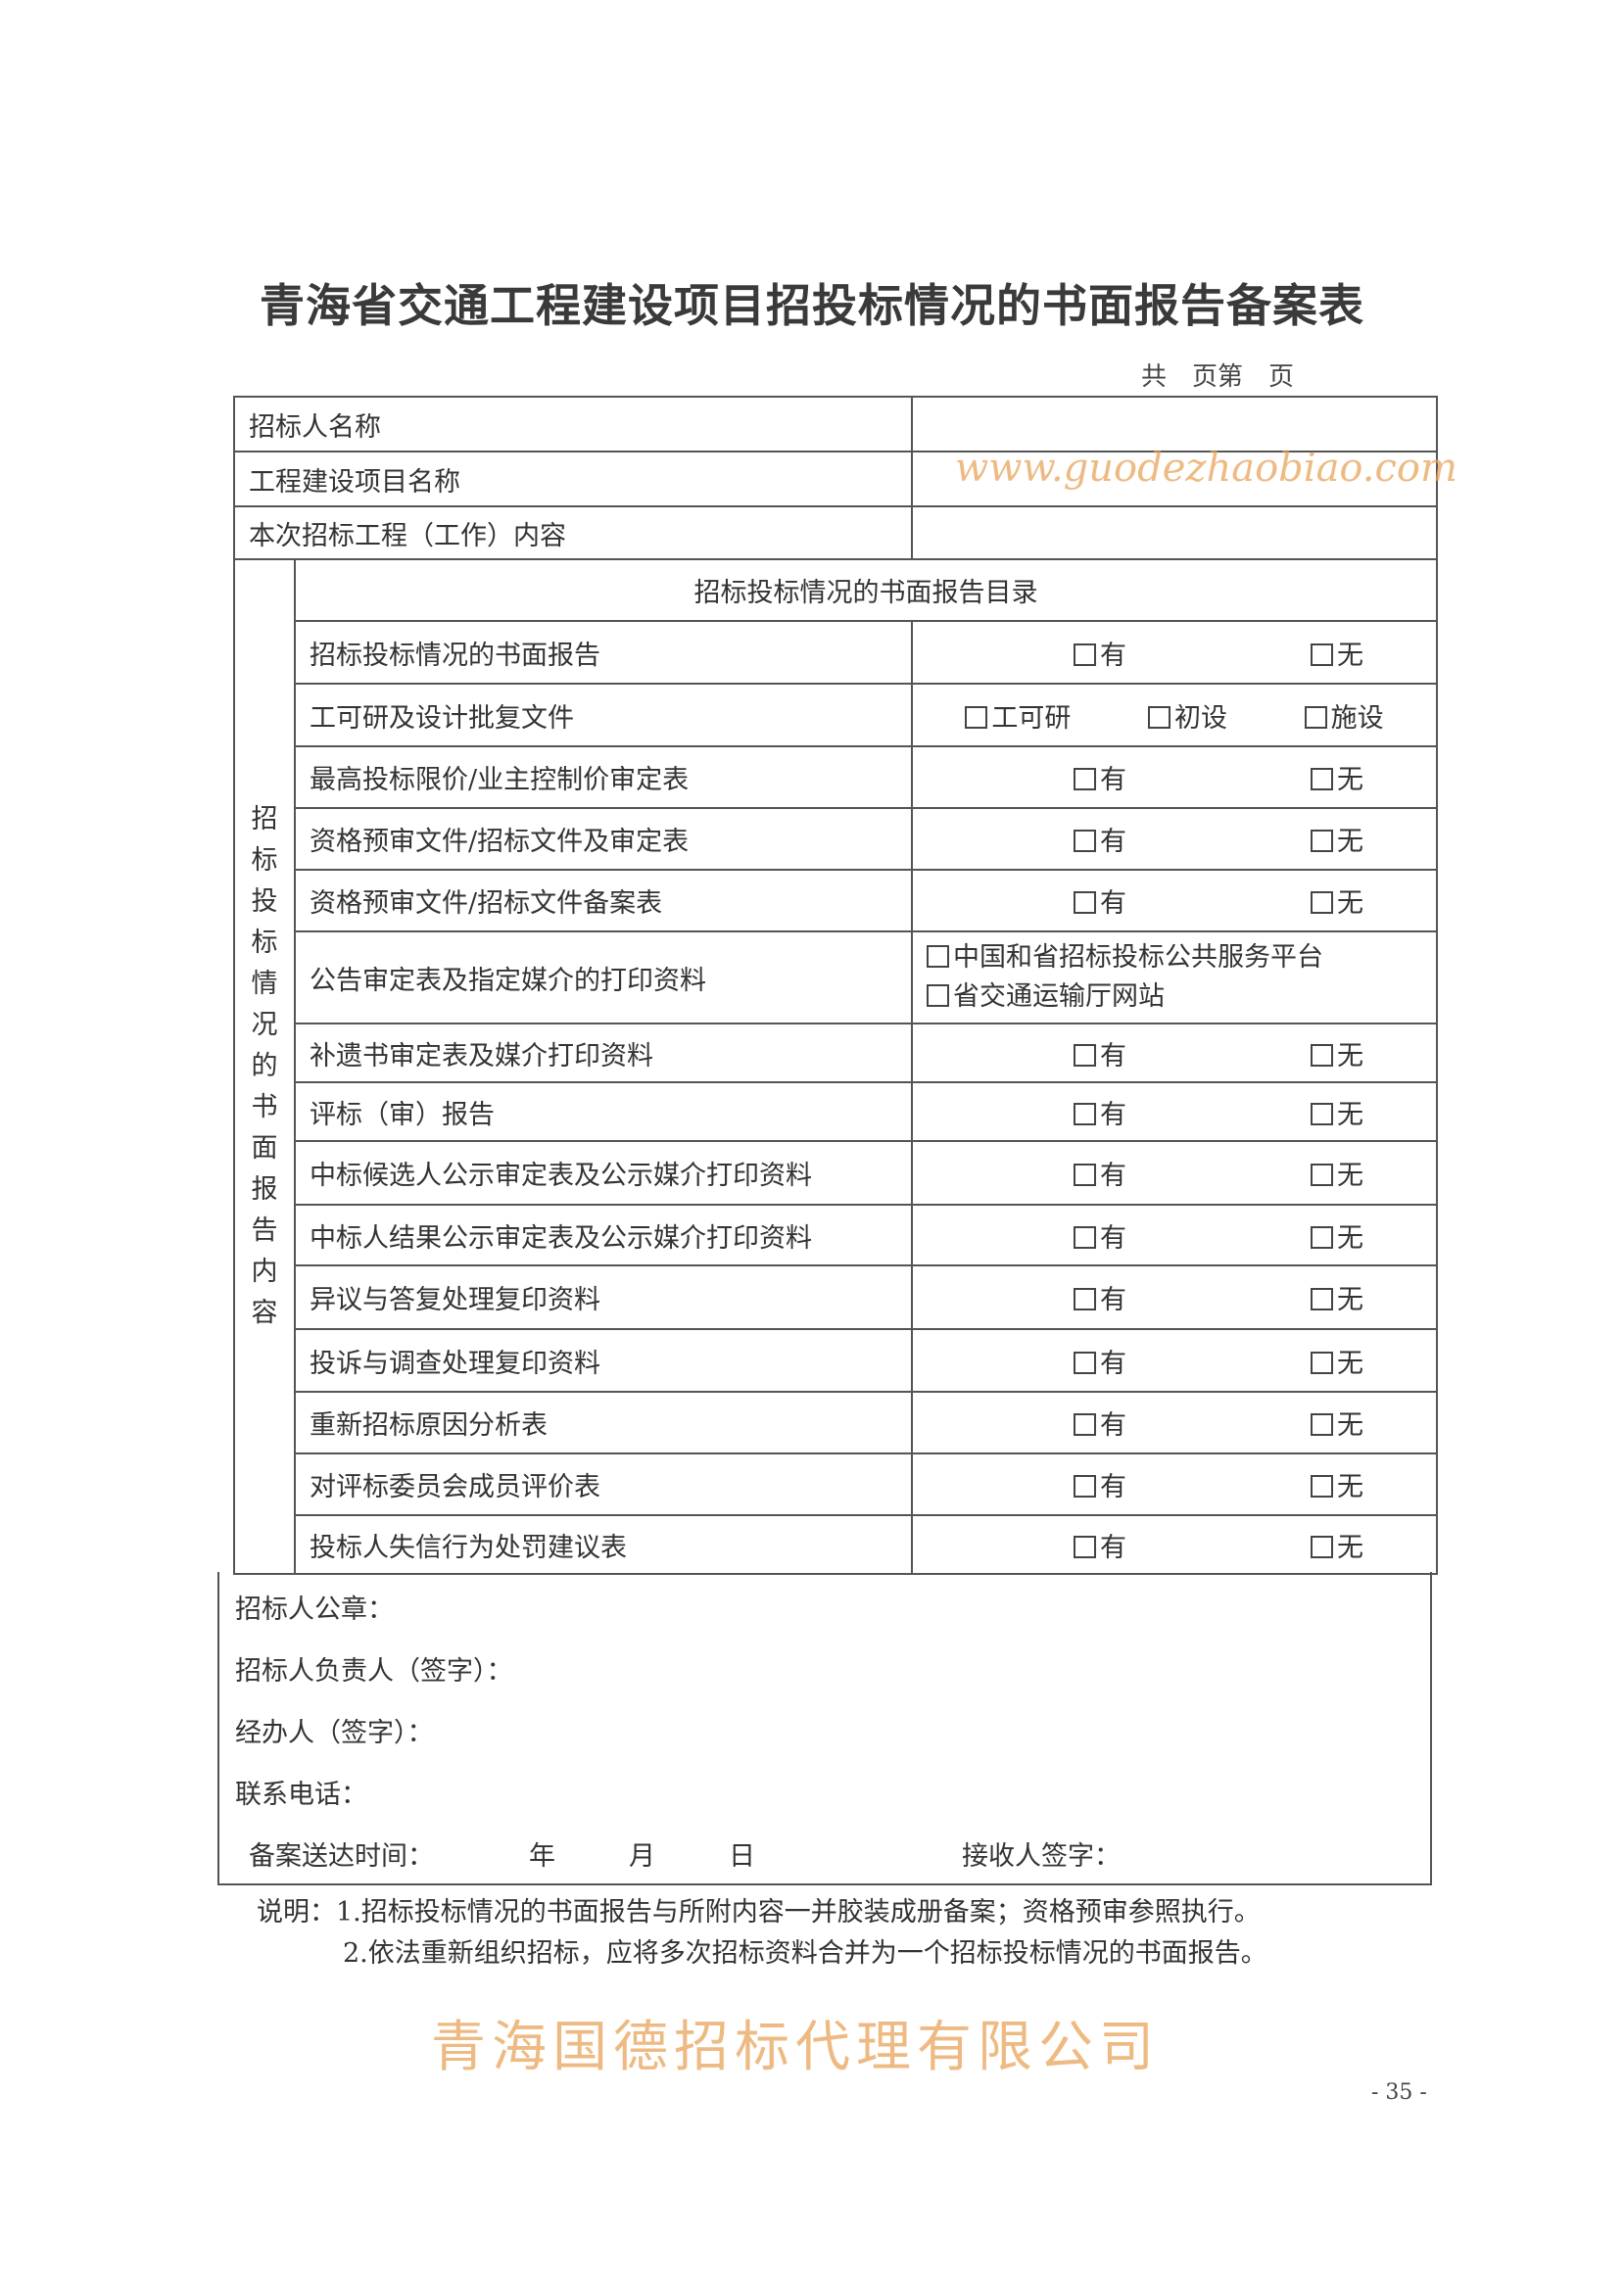  What do you see at coordinates (573, 532) in the screenshot?
I see `field-label: 本次招标工程（工作）内容` at bounding box center [573, 532].